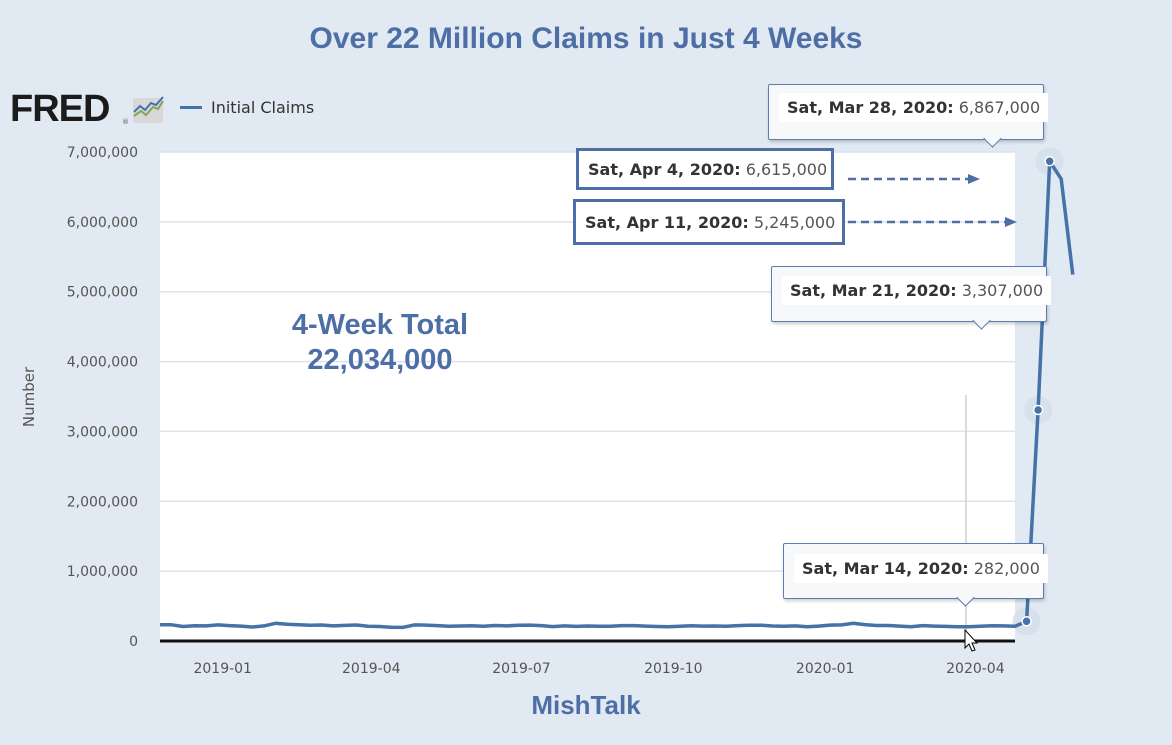 This screenshot has width=1172, height=745. What do you see at coordinates (825, 669) in the screenshot?
I see `x-tick-label: 2020-01` at bounding box center [825, 669].